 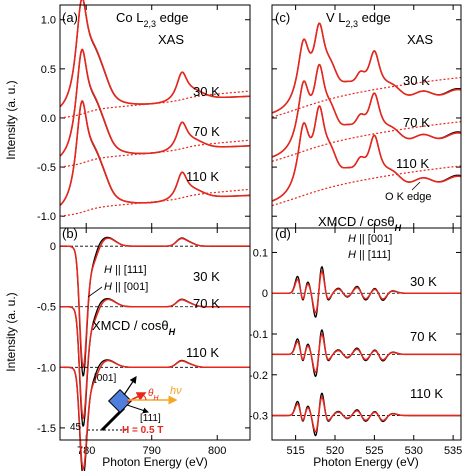 I want to click on xlabel-b: Photon Energy (eV), so click(x=154, y=462).